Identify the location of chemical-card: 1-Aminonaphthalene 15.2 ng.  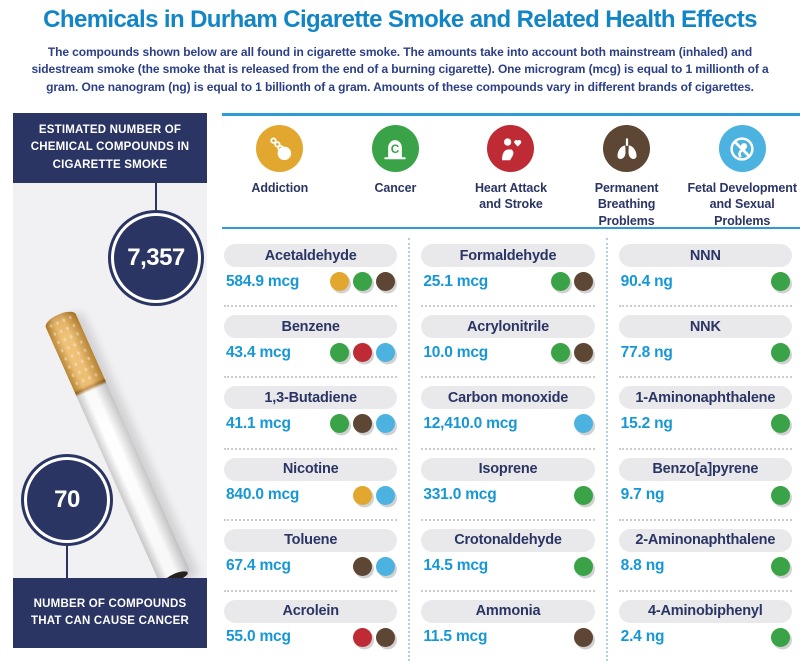
(705, 414).